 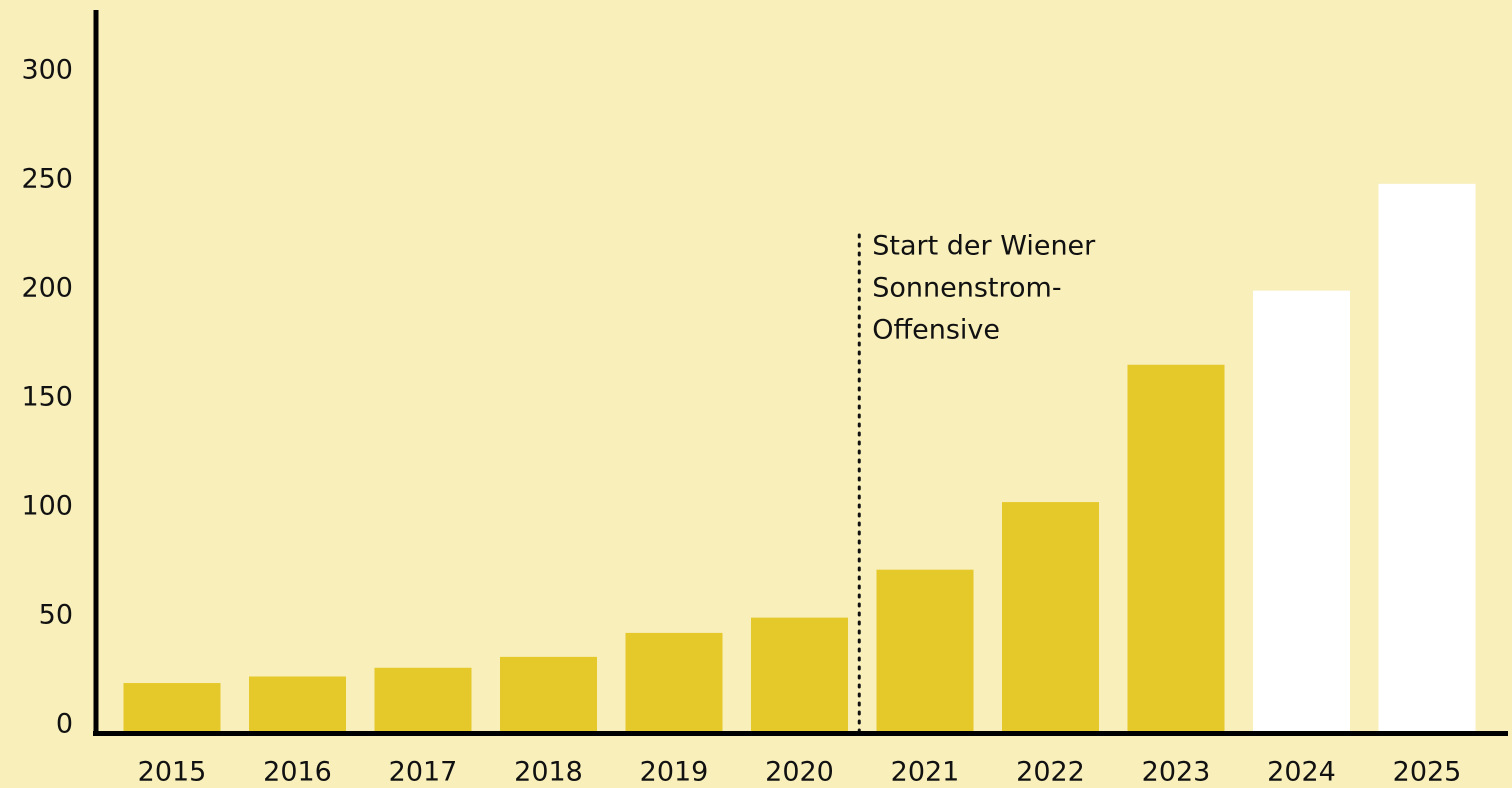 What do you see at coordinates (925, 772) in the screenshot?
I see `x-tick-label: 2021` at bounding box center [925, 772].